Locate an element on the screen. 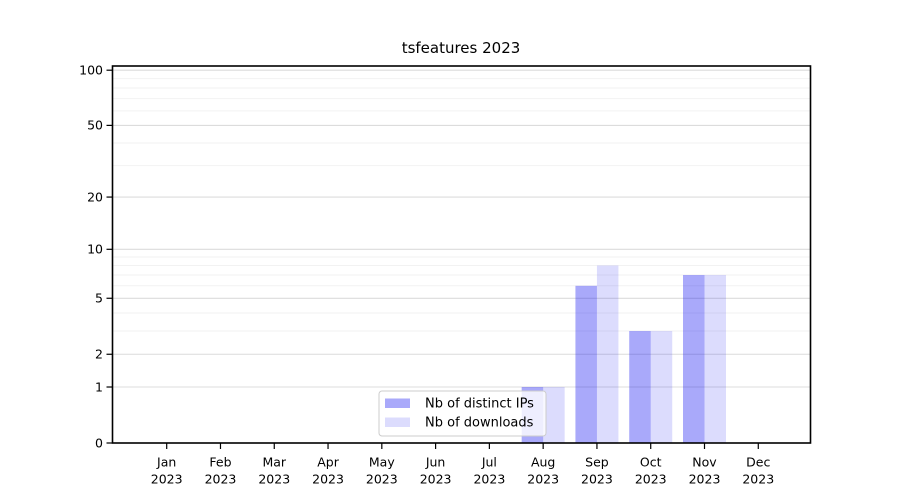 The image size is (900, 500). x-tick-label-month: Oct is located at coordinates (651, 462).